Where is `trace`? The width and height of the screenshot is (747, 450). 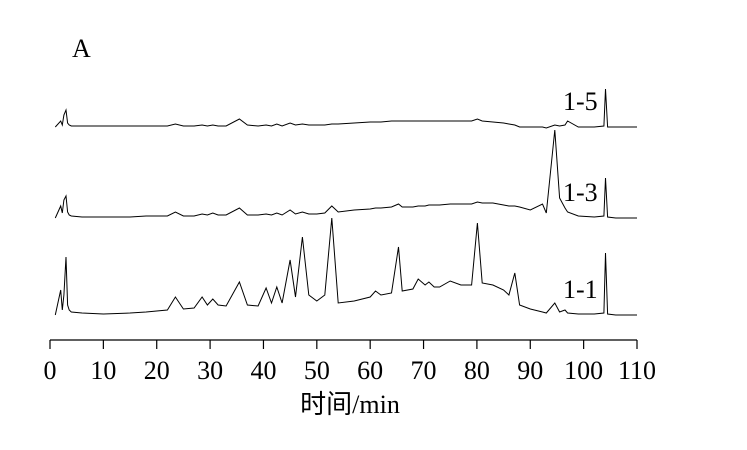
trace is located at coordinates (345, 108).